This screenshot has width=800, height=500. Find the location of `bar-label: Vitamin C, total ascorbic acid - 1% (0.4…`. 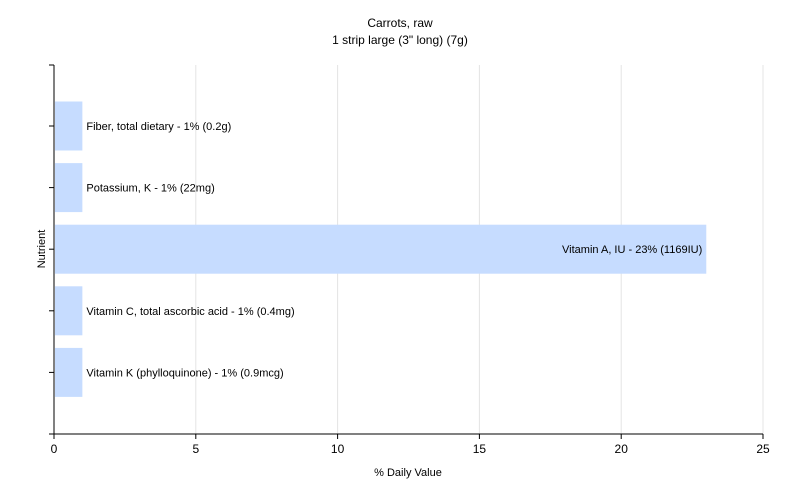

bar-label: Vitamin C, total ascorbic acid - 1% (0.4… is located at coordinates (190, 312).